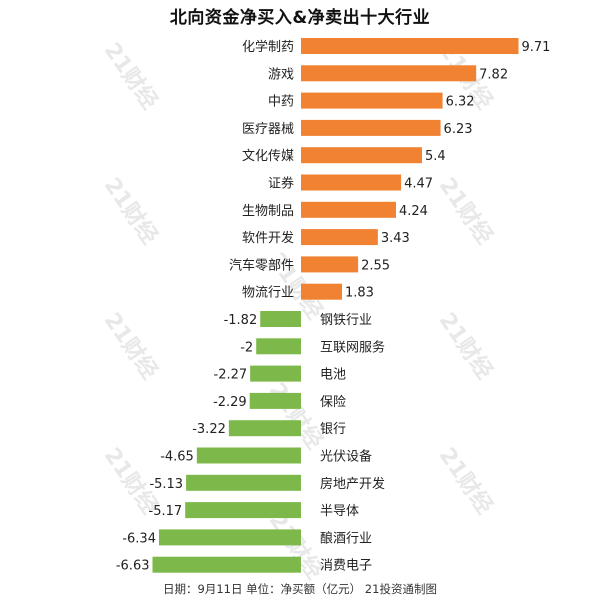  What do you see at coordinates (139, 538) in the screenshot?
I see `value-label: -6.34` at bounding box center [139, 538].